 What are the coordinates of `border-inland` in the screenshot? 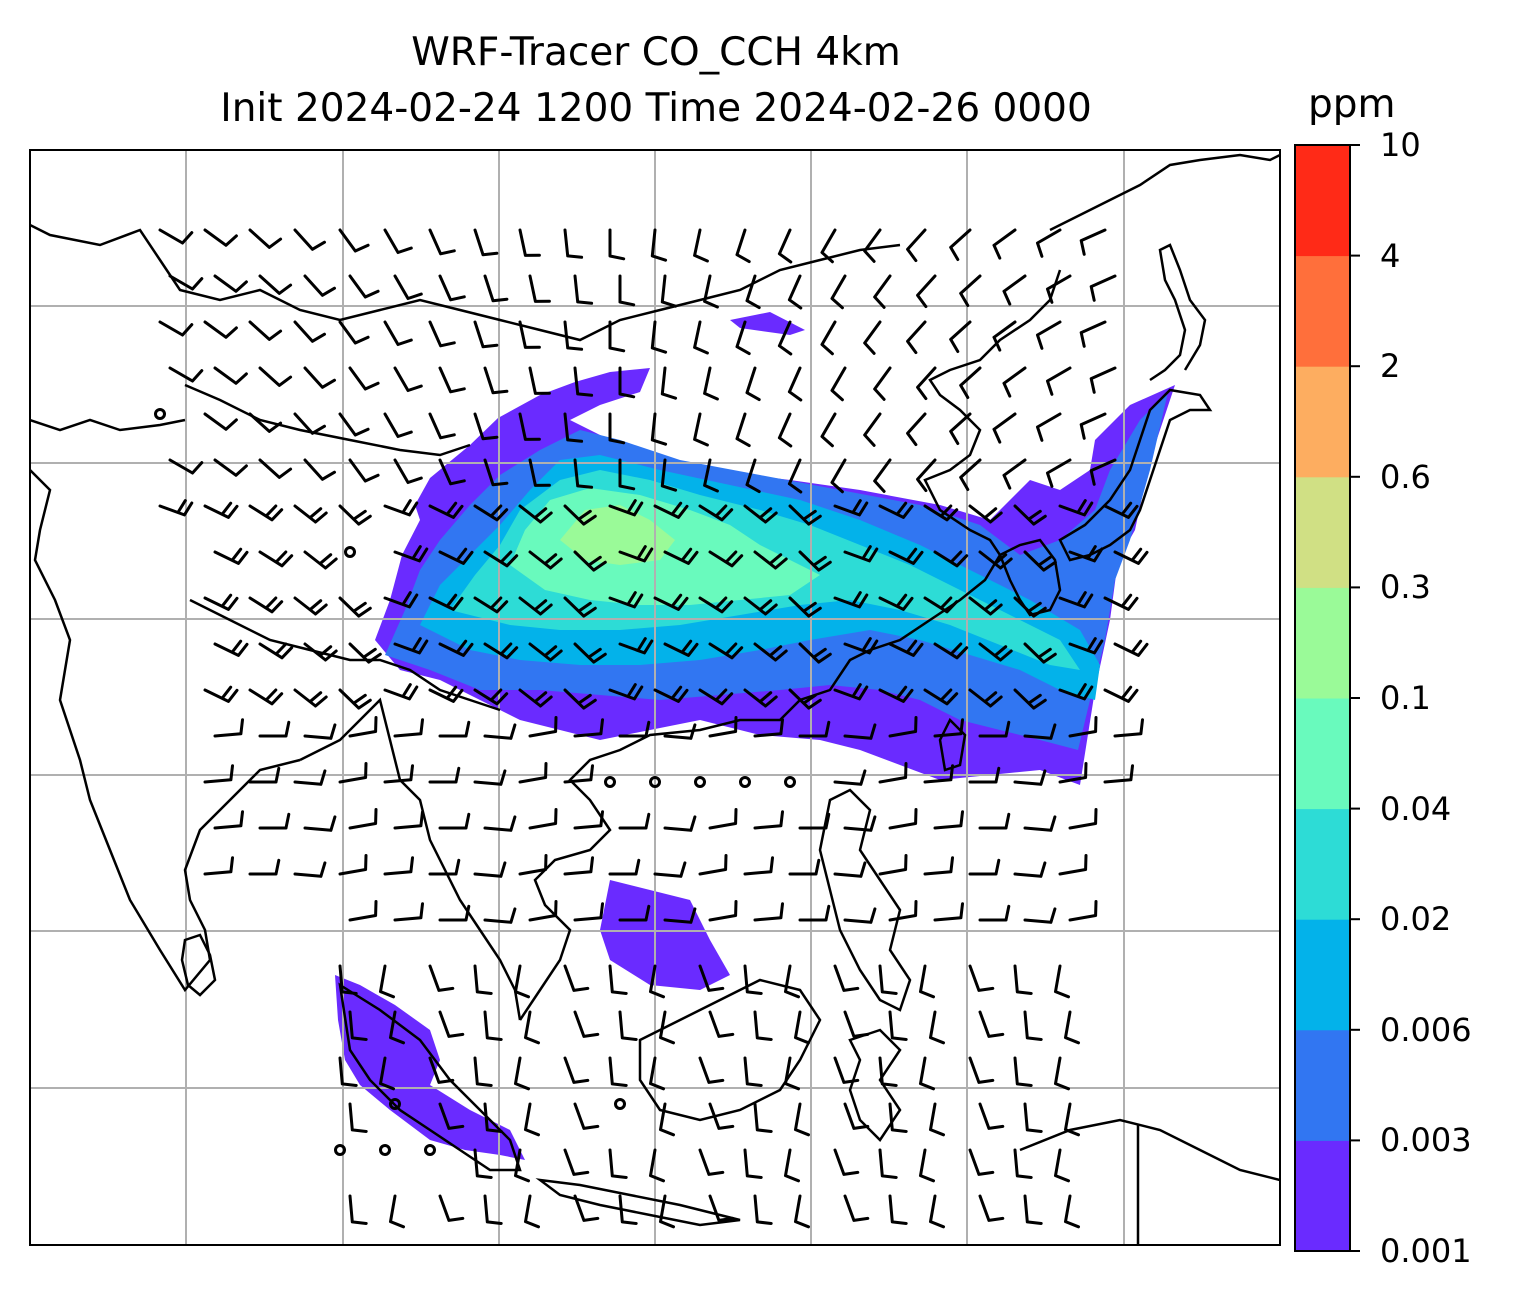 It's located at (465, 282).